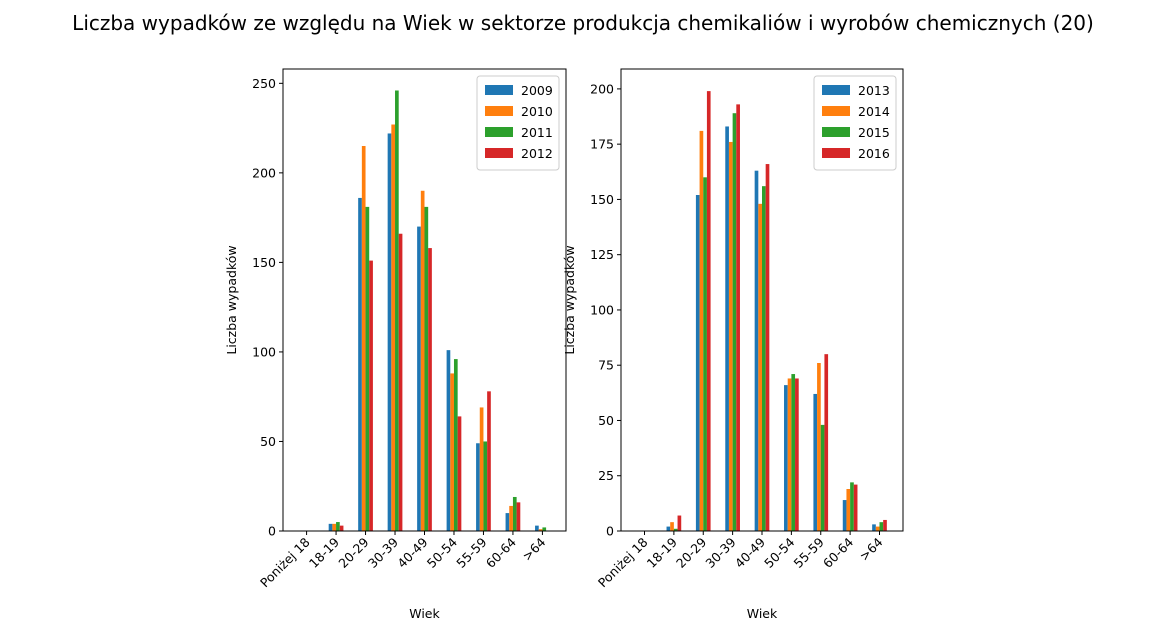  Describe the element at coordinates (537, 90) in the screenshot. I see `legend-label-2009: 2009` at that location.